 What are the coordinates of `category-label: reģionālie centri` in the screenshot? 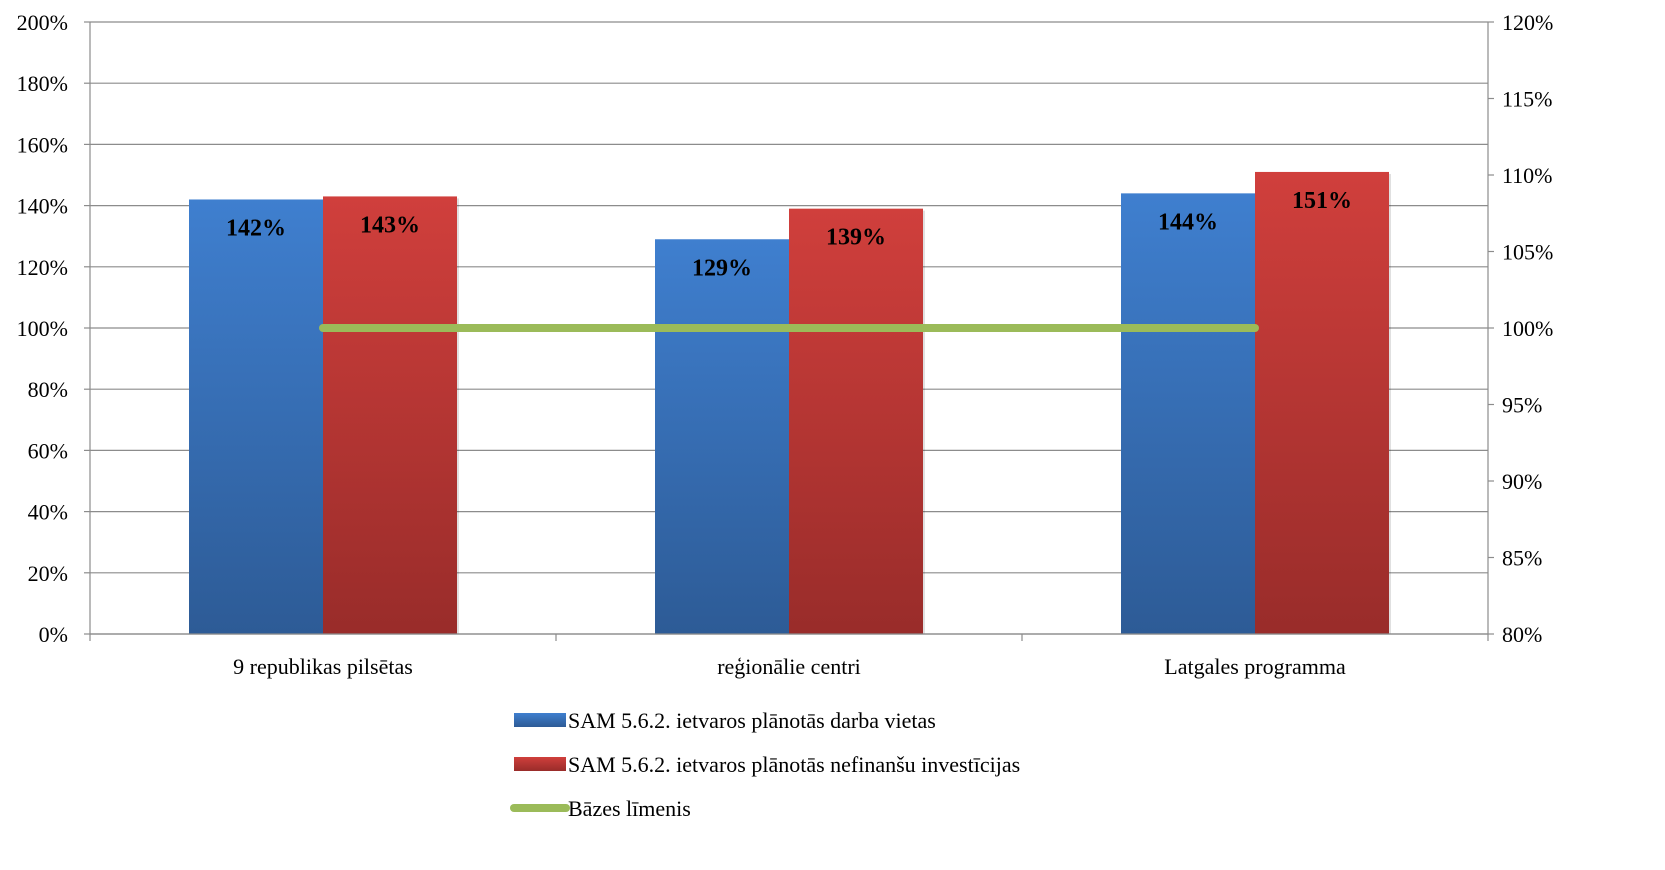 It's located at (789, 666).